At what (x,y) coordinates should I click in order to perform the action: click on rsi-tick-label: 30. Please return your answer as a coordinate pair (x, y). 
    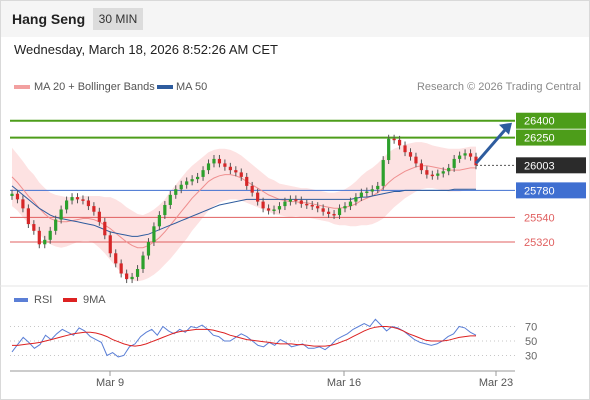
    Looking at the image, I should click on (531, 357).